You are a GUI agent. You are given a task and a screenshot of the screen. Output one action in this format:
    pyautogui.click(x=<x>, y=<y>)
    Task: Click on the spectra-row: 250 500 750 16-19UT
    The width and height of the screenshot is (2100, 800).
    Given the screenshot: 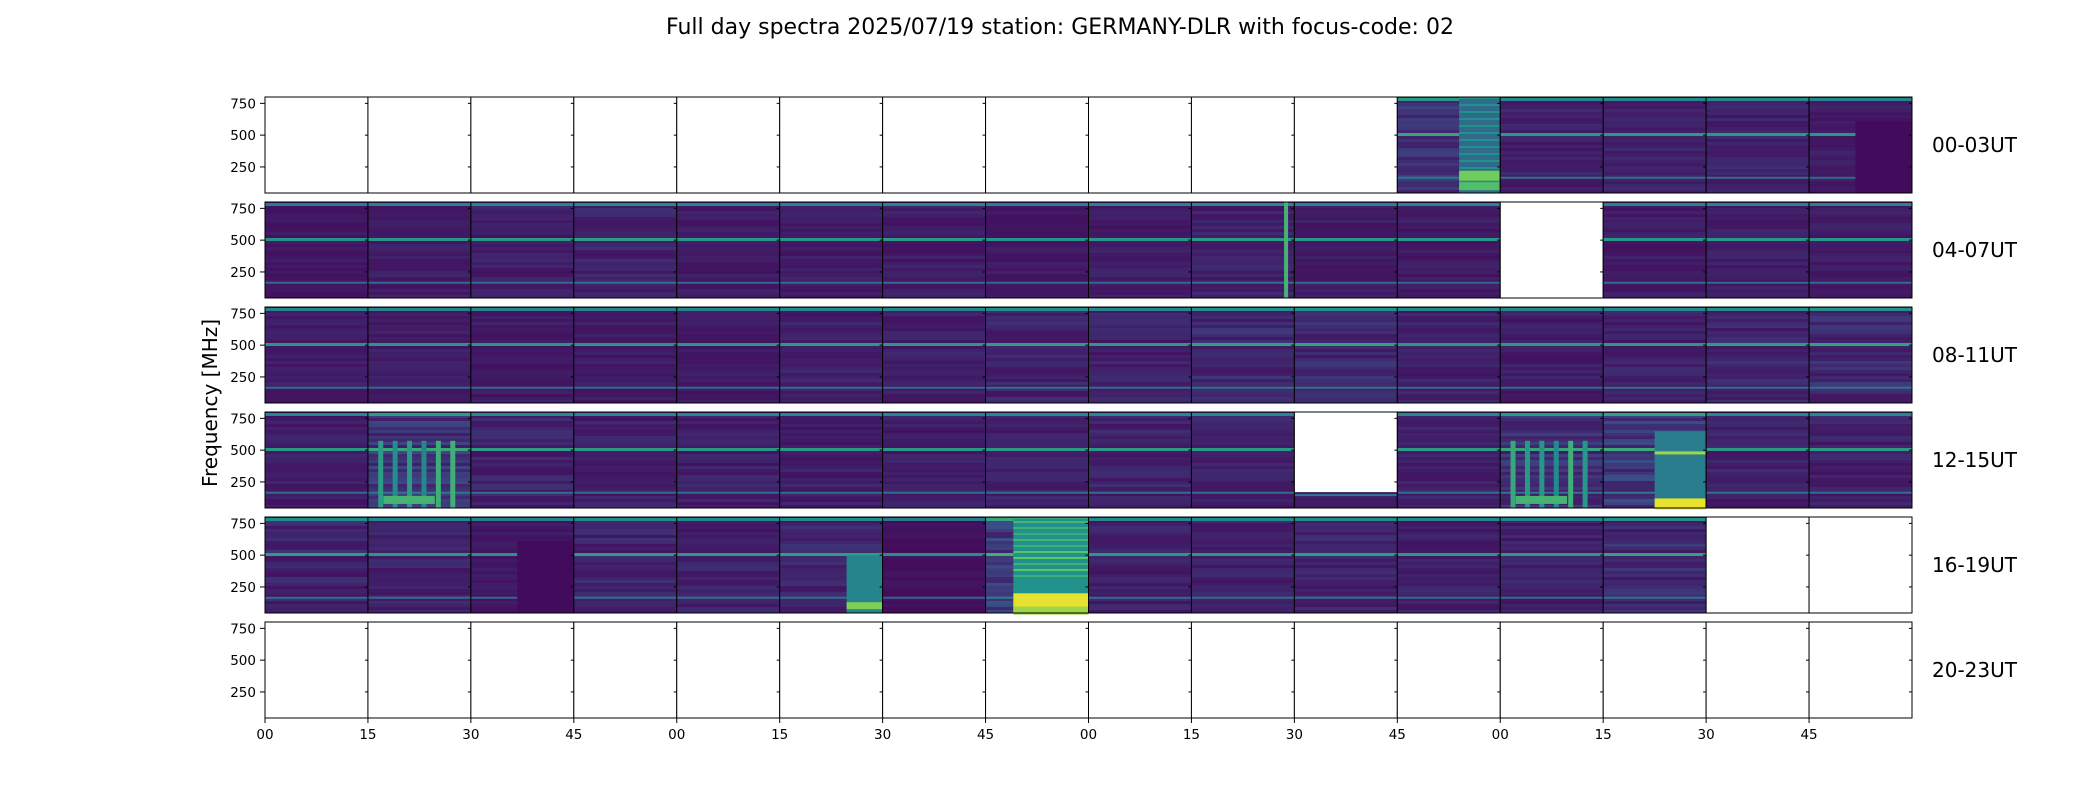 What is the action you would take?
    pyautogui.click(x=1124, y=565)
    